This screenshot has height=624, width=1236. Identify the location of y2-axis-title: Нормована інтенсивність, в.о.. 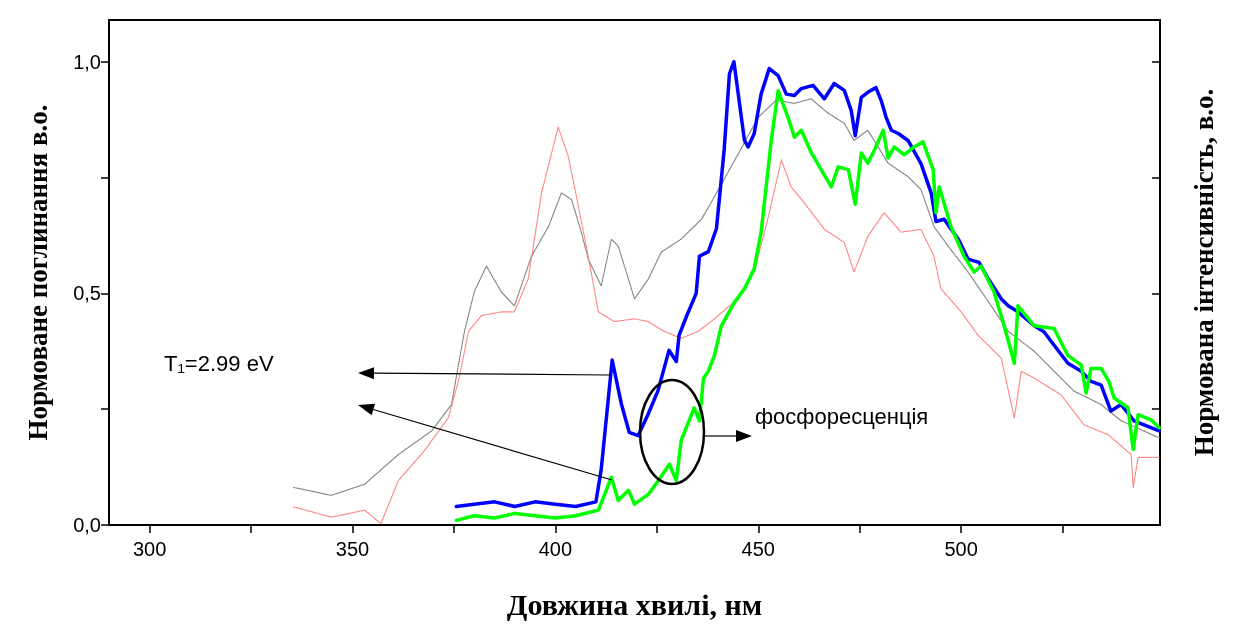
(1203, 272).